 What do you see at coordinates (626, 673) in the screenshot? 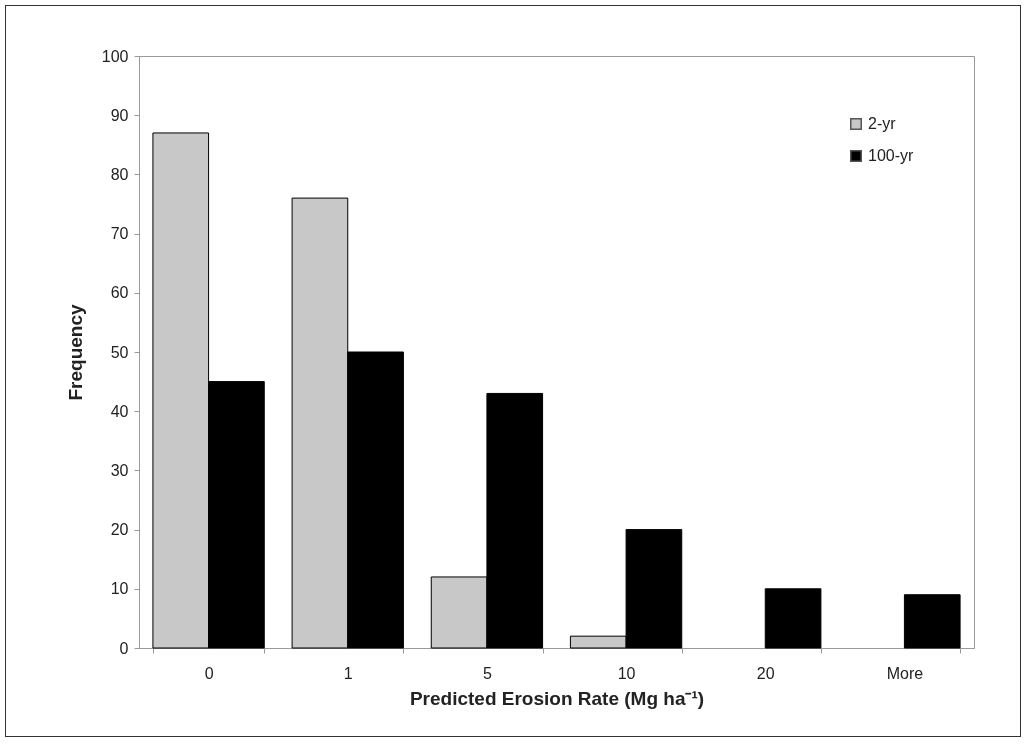
I see `x-tick-label: 10` at bounding box center [626, 673].